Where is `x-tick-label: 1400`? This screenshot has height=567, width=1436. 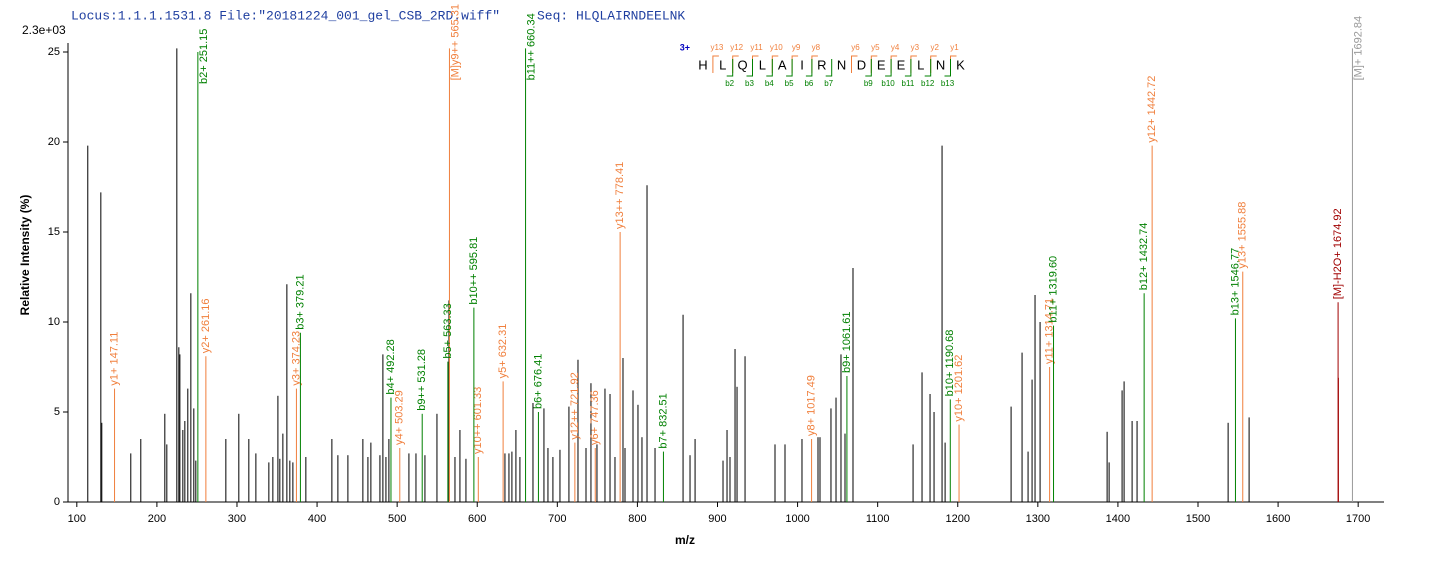 x-tick-label: 1400 is located at coordinates (1118, 519).